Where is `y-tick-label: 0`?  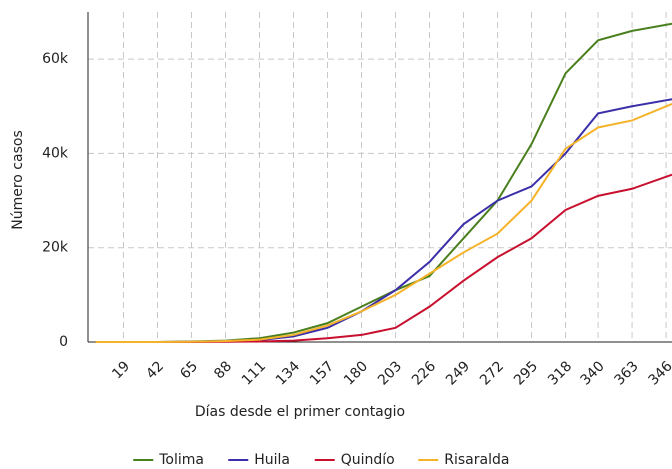
y-tick-label: 0 is located at coordinates (63, 342).